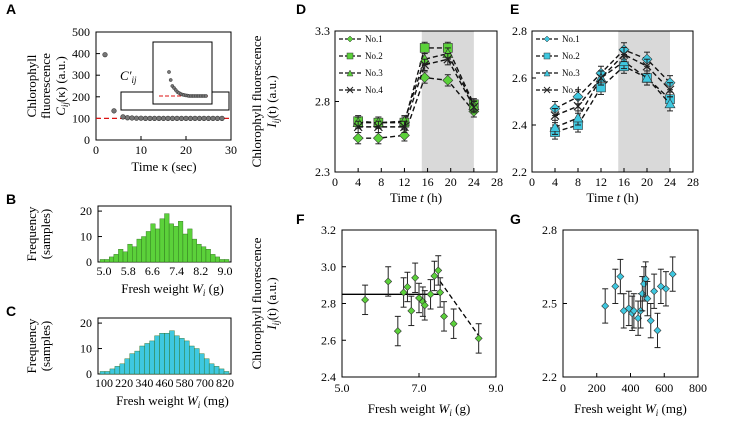  I want to click on y-axis-label-line1: Frequency, so click(31, 345).